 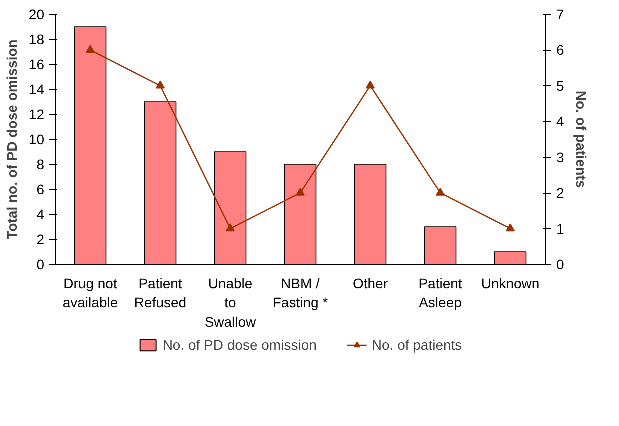 I want to click on y2-tick-label: 5, so click(x=560, y=86).